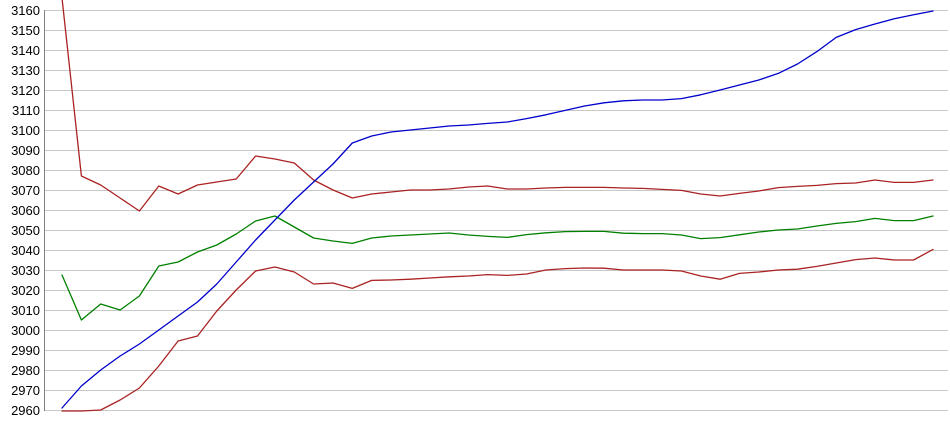 The image size is (950, 435). What do you see at coordinates (25, 270) in the screenshot?
I see `y-axis-label: 3030` at bounding box center [25, 270].